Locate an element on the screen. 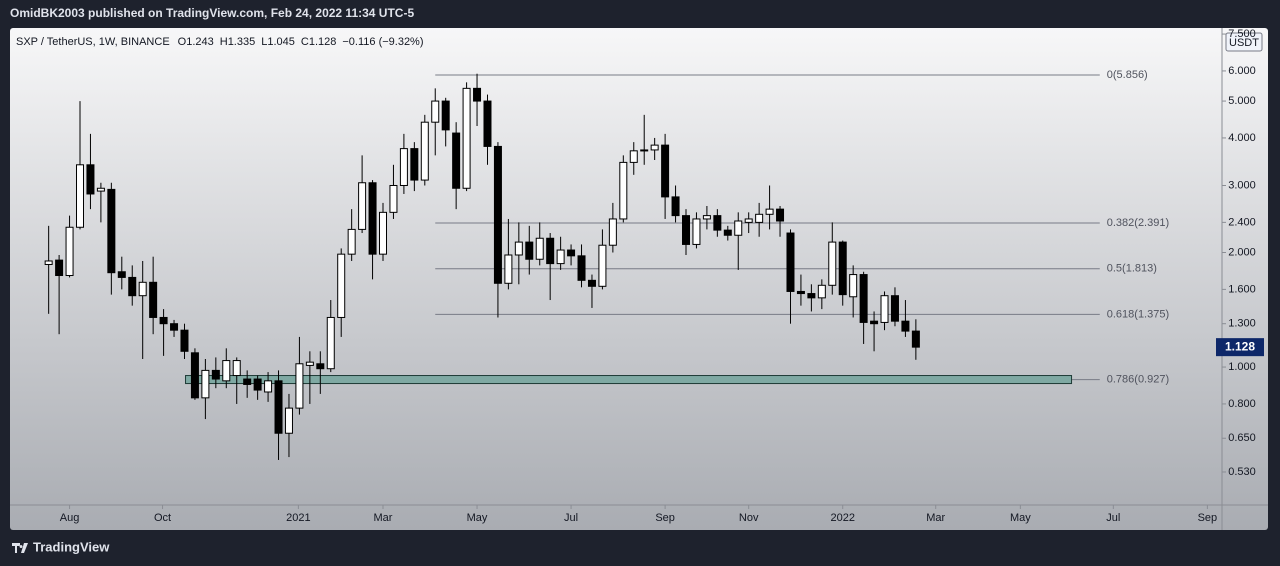 This screenshot has width=1280, height=566. x-tick-label: Oct is located at coordinates (162, 518).